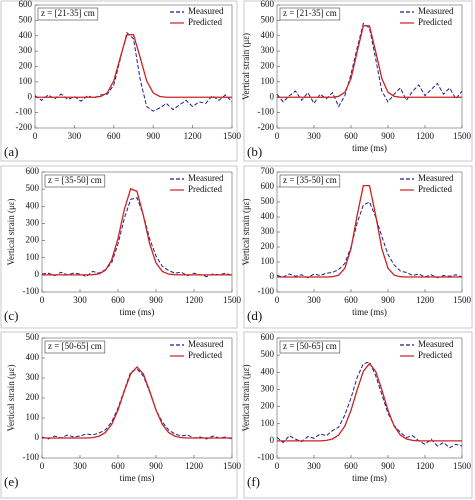  I want to click on y-tick-label: 700, so click(268, 171).